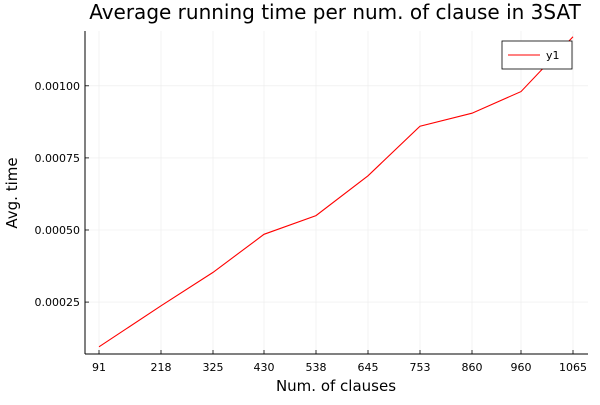  What do you see at coordinates (58, 86) in the screenshot?
I see `y-tick-label: 0.00100` at bounding box center [58, 86].